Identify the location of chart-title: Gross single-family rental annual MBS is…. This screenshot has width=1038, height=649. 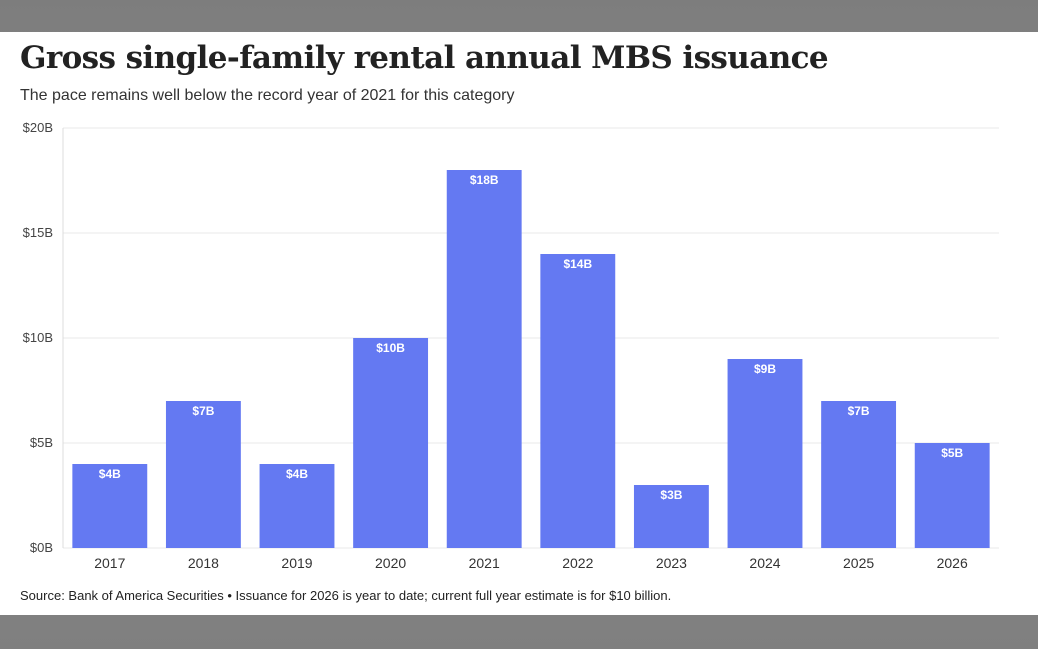
(424, 58).